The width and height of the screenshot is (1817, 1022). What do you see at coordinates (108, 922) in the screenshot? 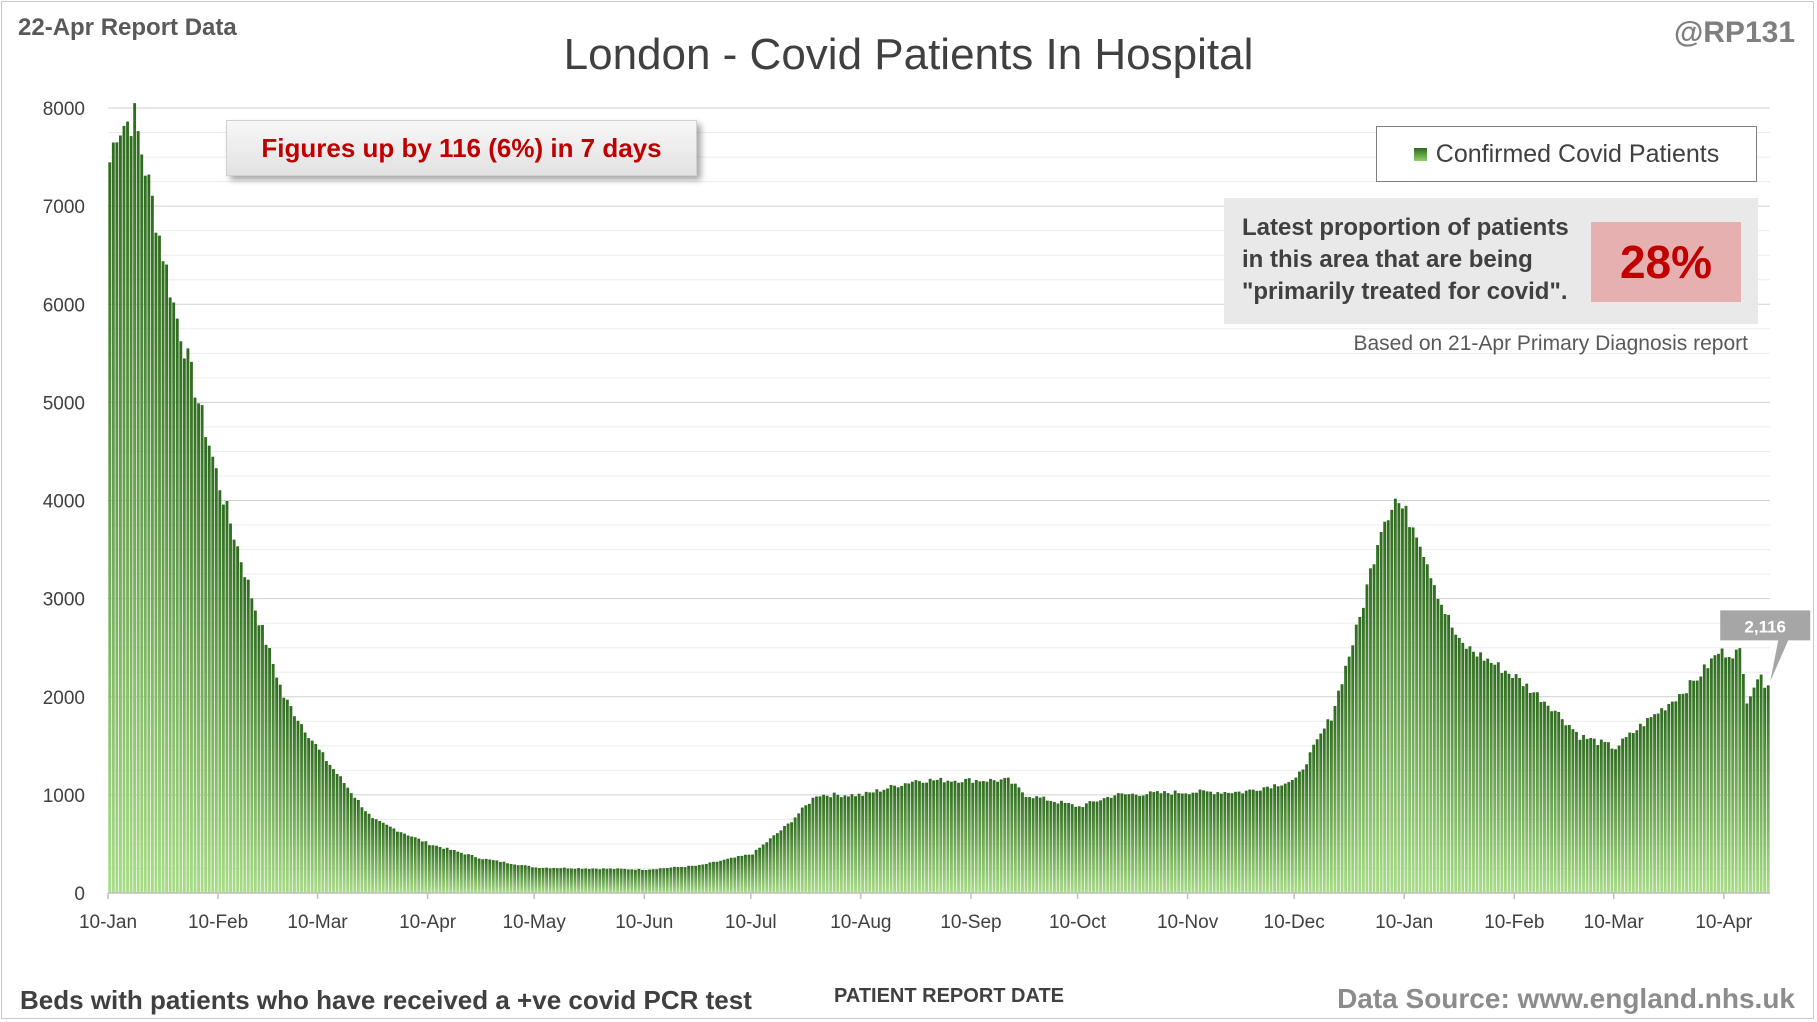
I see `x-tick-label: 10-Jan` at bounding box center [108, 922].